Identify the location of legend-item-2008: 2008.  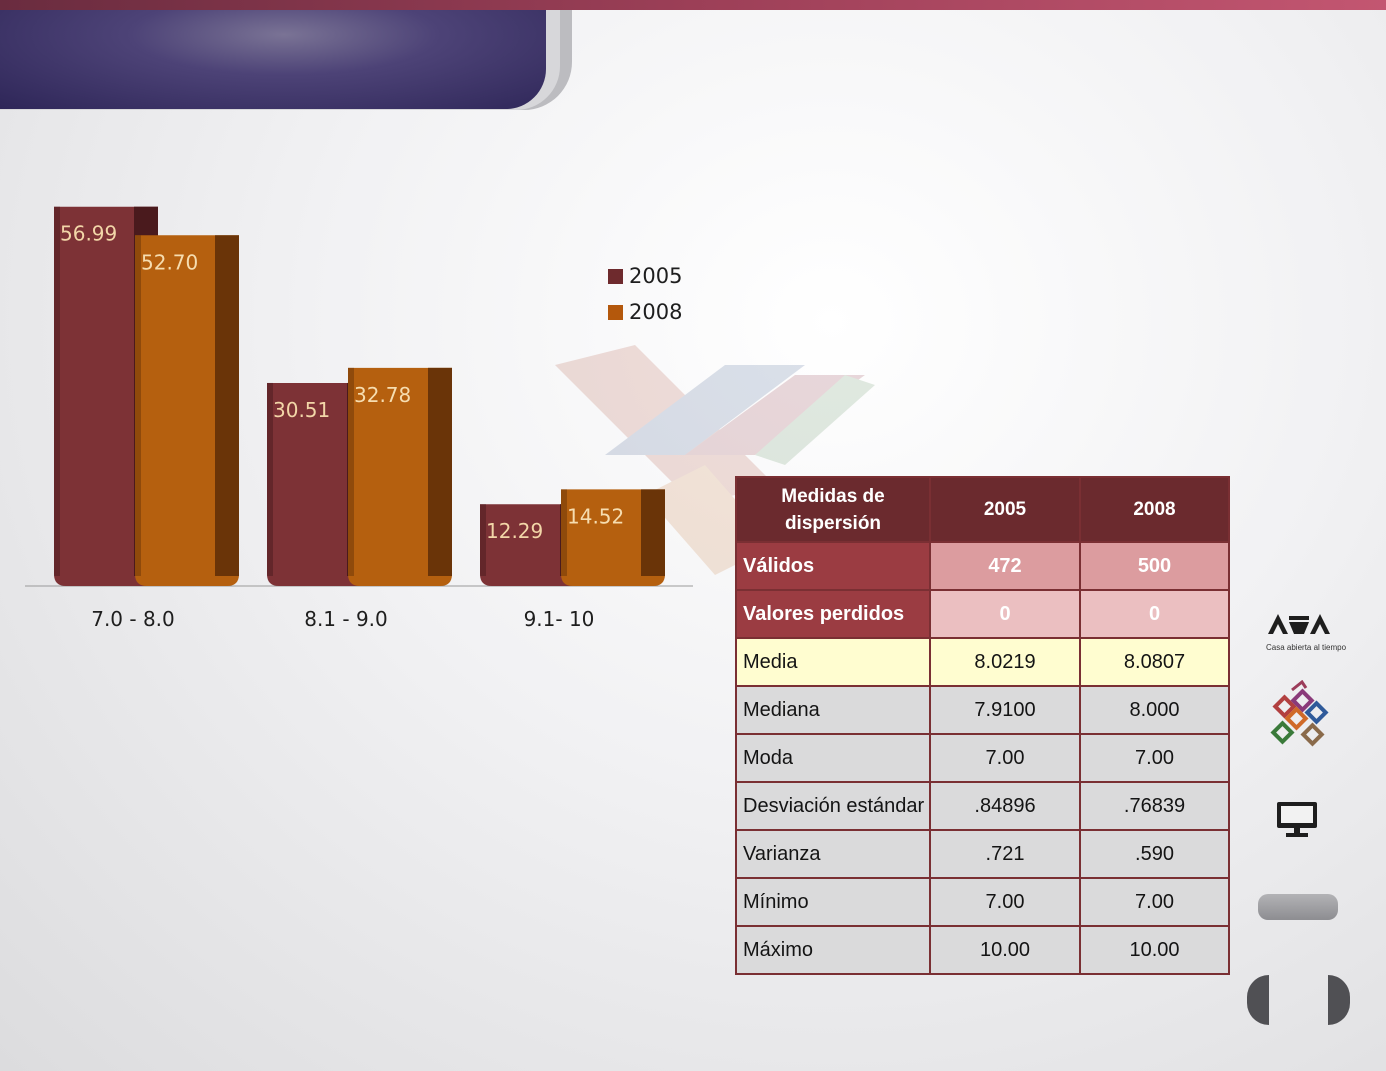
(645, 312).